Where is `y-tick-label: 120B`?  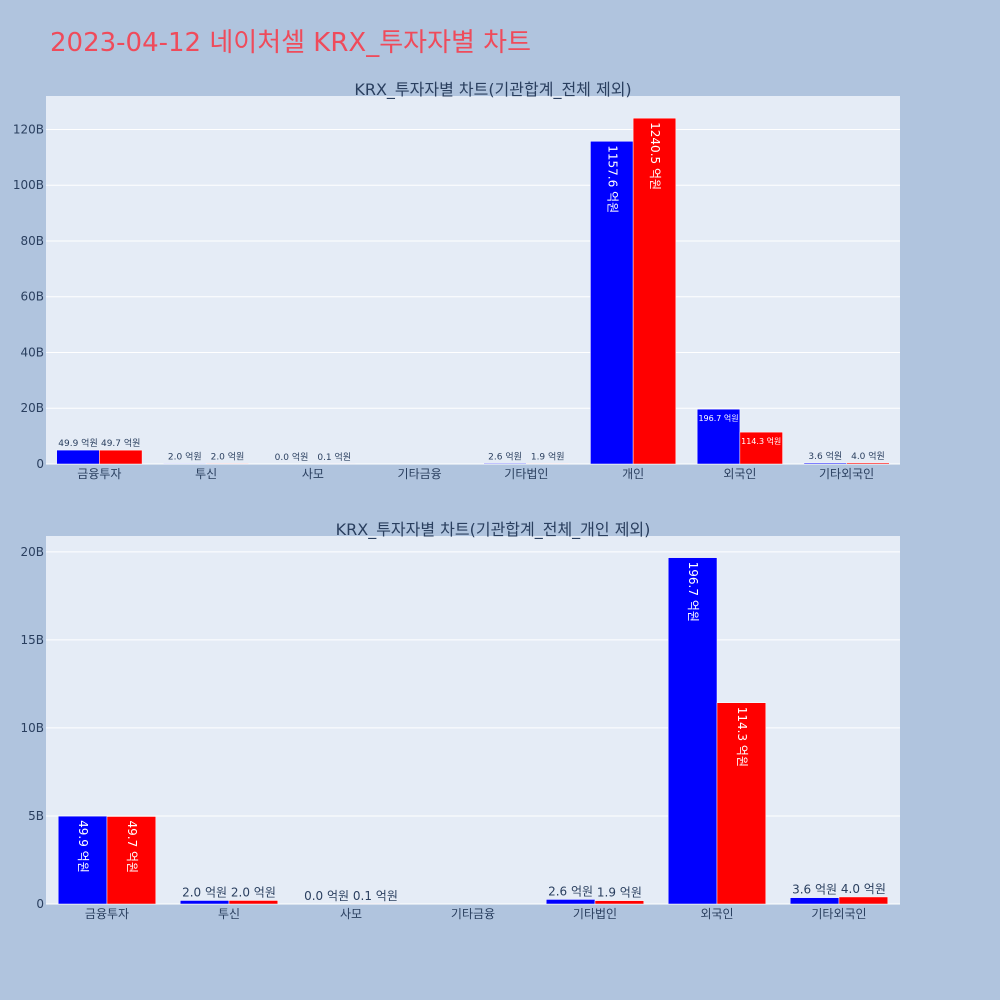 y-tick-label: 120B is located at coordinates (28, 129).